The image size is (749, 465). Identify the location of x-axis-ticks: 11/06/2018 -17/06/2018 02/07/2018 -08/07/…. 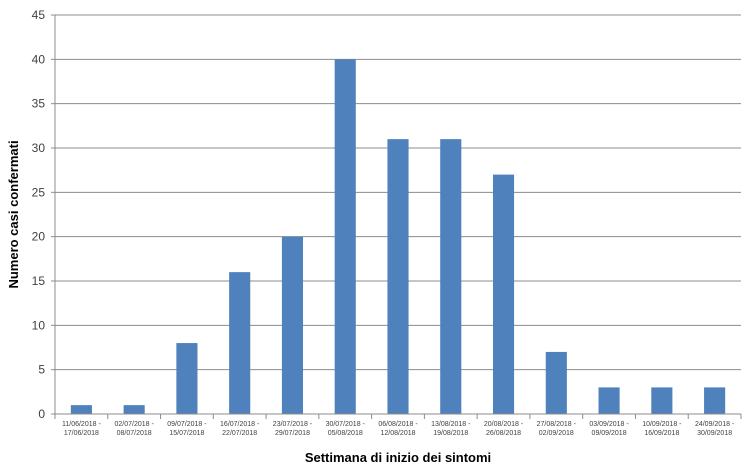
(398, 425).